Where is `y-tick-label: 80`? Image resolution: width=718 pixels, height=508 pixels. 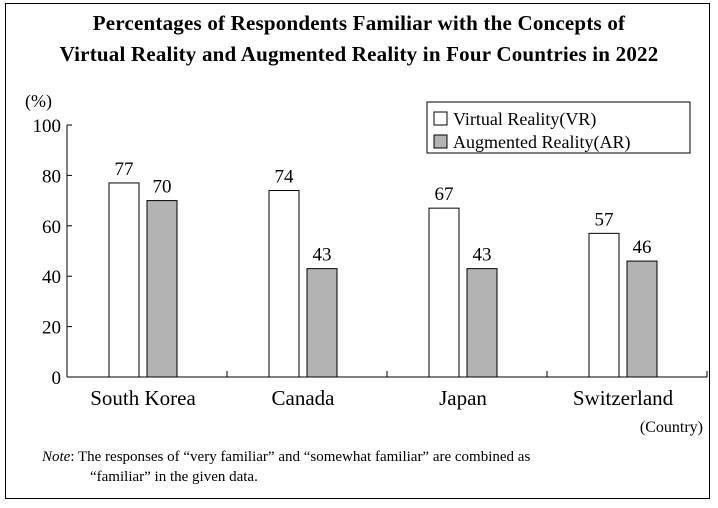
y-tick-label: 80 is located at coordinates (51, 176).